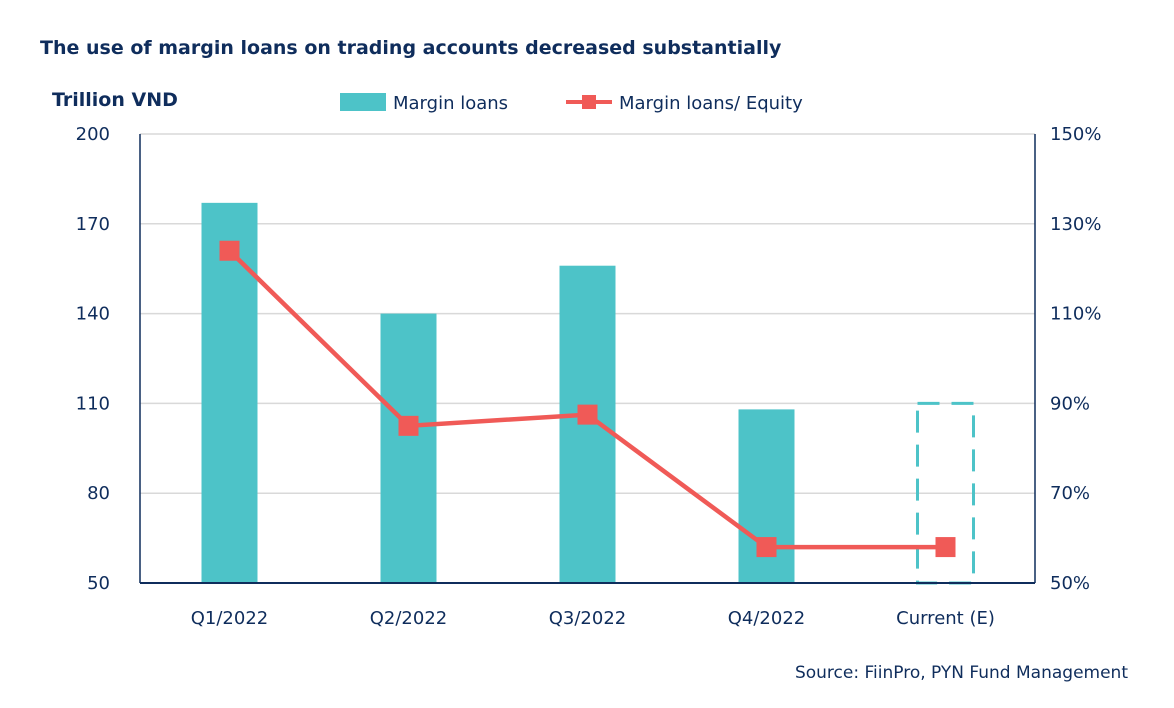  I want to click on bar-estimated, so click(945, 493).